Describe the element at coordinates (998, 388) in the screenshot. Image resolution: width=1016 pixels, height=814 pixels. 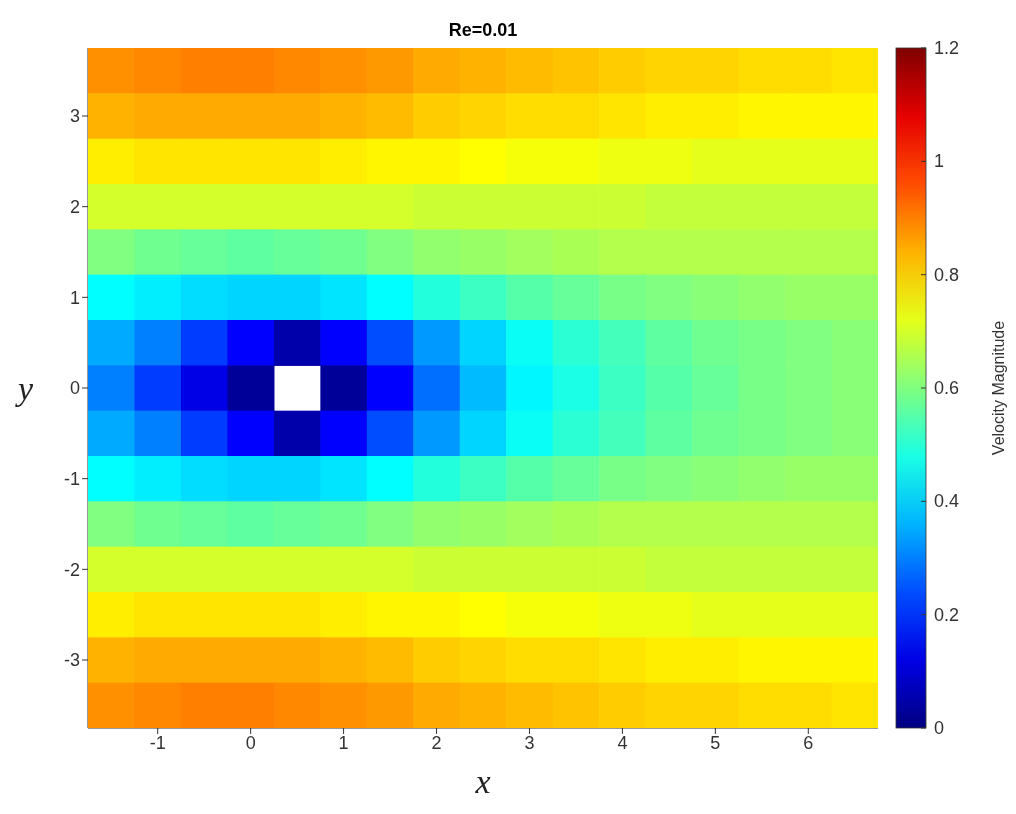
I see `color-bar-title: Velocity Magnitude` at that location.